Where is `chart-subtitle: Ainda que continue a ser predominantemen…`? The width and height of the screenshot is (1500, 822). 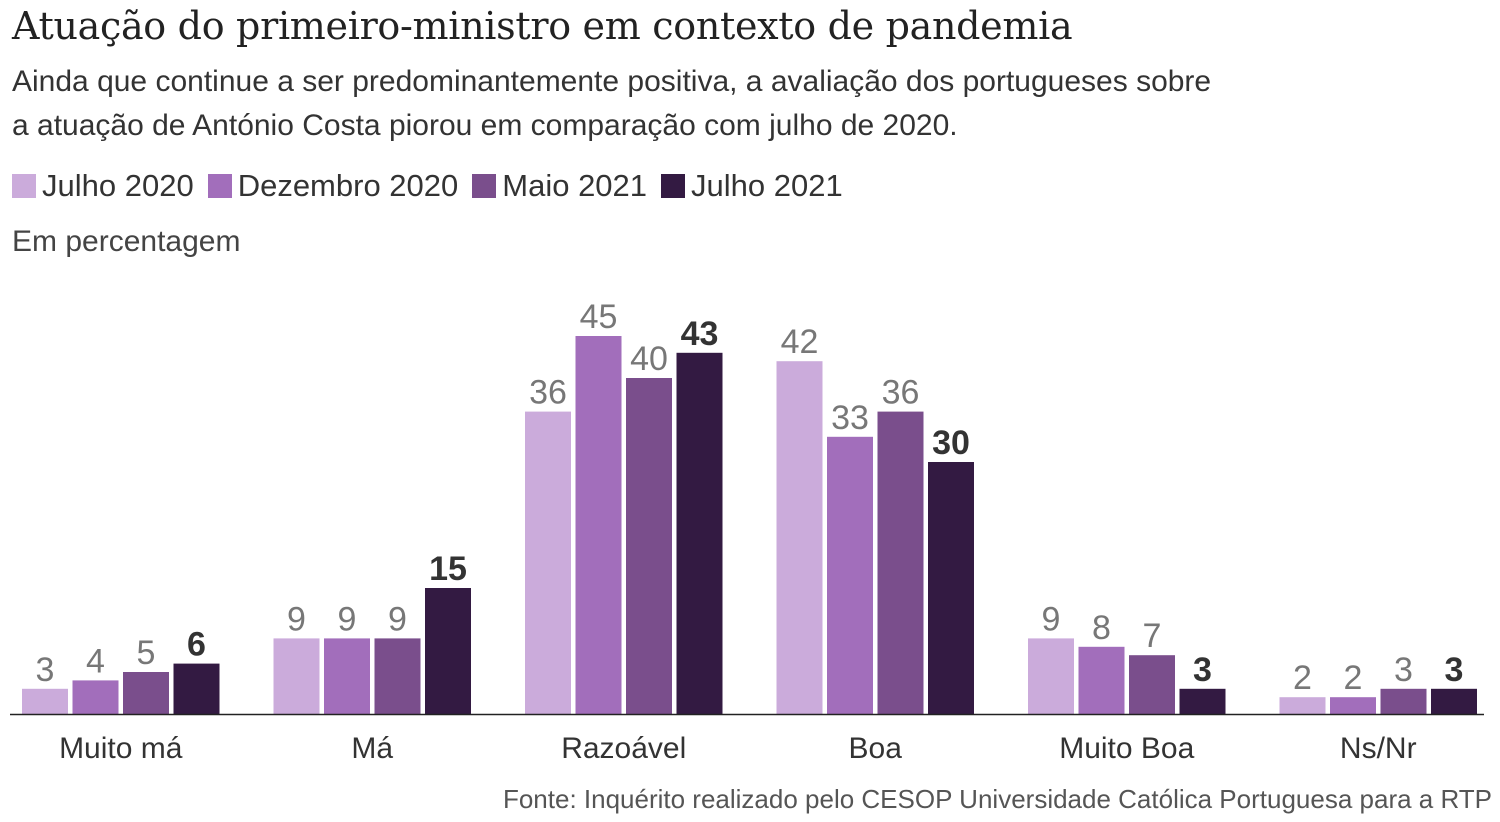 chart-subtitle: Ainda que continue a ser predominantemen… is located at coordinates (737, 104).